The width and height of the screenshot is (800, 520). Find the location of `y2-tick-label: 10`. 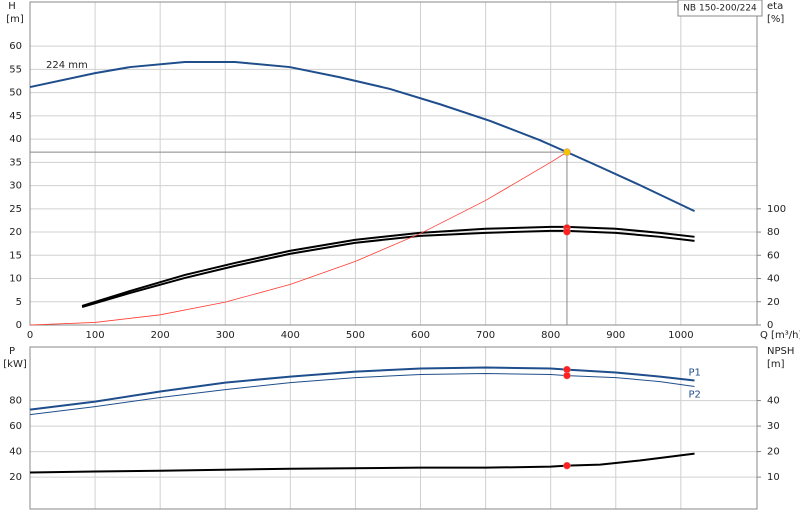

y2-tick-label: 10 is located at coordinates (773, 477).